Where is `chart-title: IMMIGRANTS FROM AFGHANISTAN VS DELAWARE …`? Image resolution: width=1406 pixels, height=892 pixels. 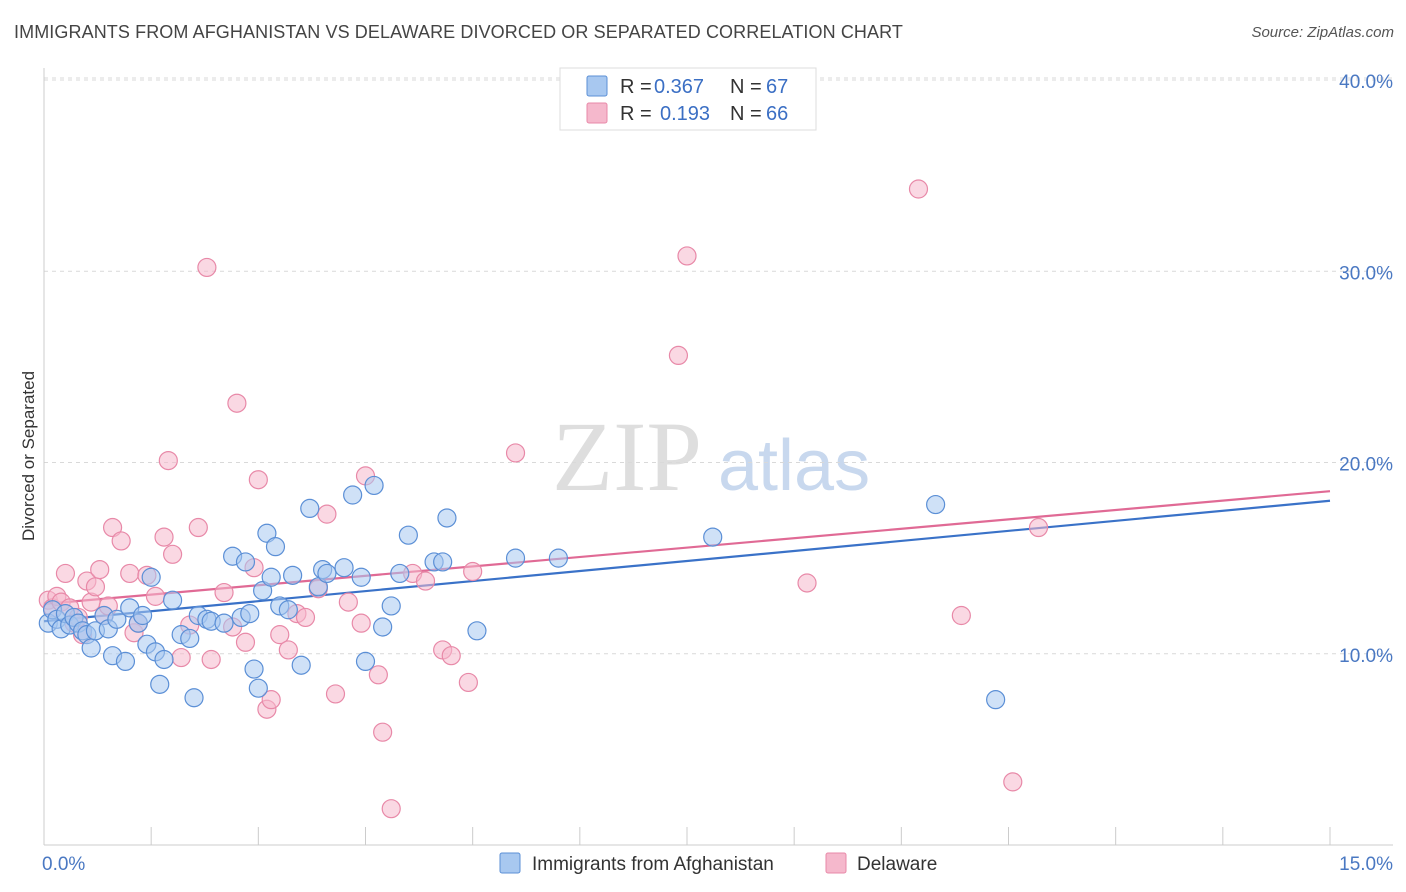
chart-title: IMMIGRANTS FROM AFGHANISTAN VS DELAWARE … is located at coordinates (458, 32).